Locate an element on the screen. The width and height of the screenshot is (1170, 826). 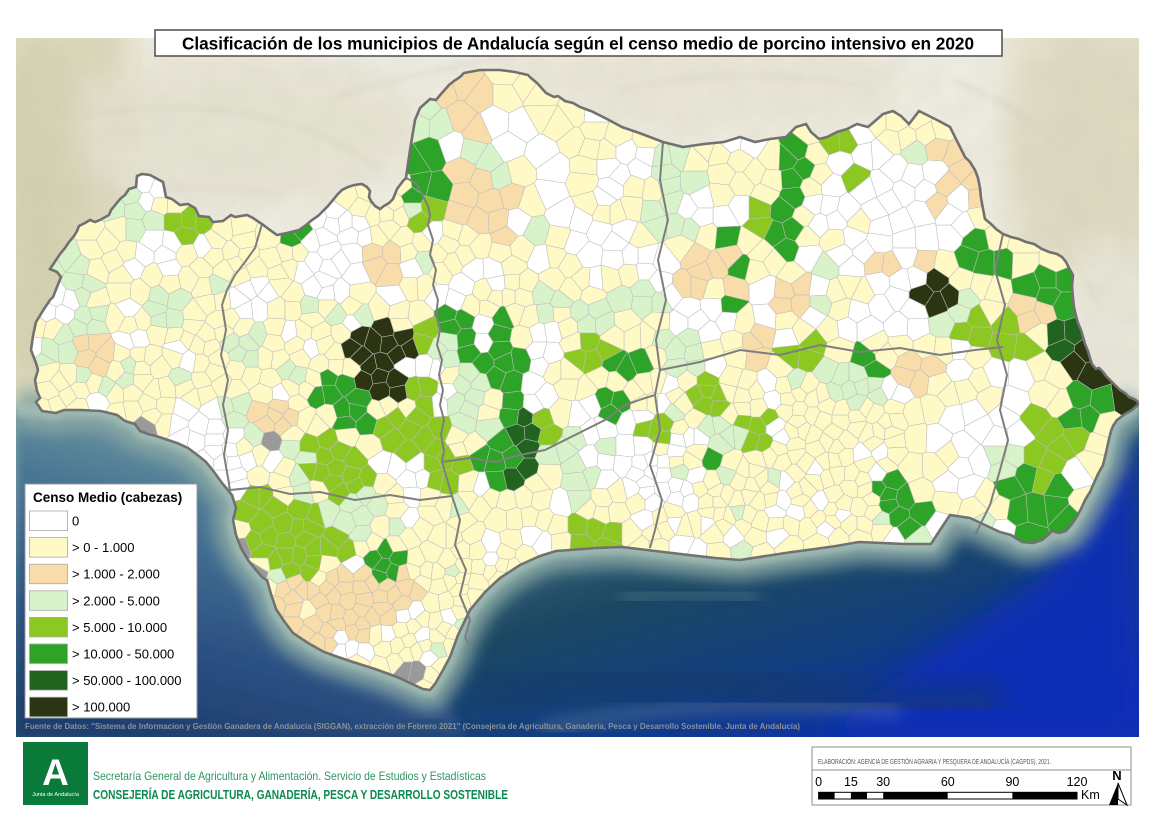
svg-text: > 1.000 - 2.000 is located at coordinates (116, 574).